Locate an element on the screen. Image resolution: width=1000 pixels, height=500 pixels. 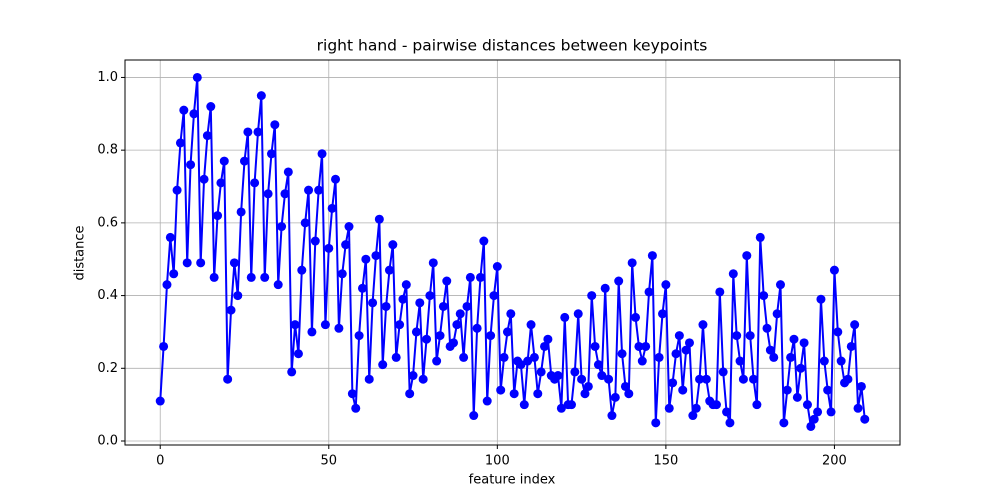
x-tick-label: 200 is located at coordinates (834, 461).